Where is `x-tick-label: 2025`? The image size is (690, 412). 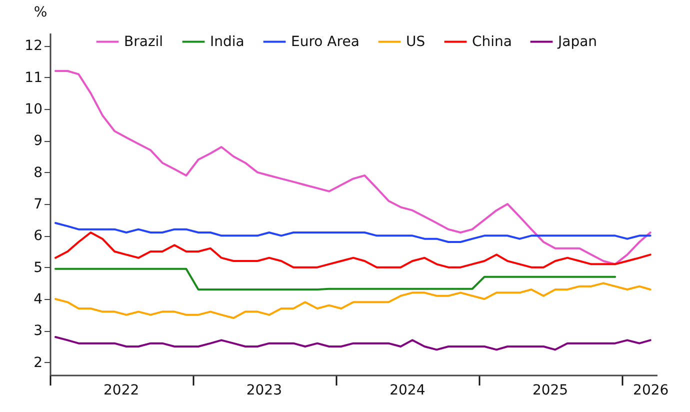
x-tick-label: 2025 is located at coordinates (550, 390).